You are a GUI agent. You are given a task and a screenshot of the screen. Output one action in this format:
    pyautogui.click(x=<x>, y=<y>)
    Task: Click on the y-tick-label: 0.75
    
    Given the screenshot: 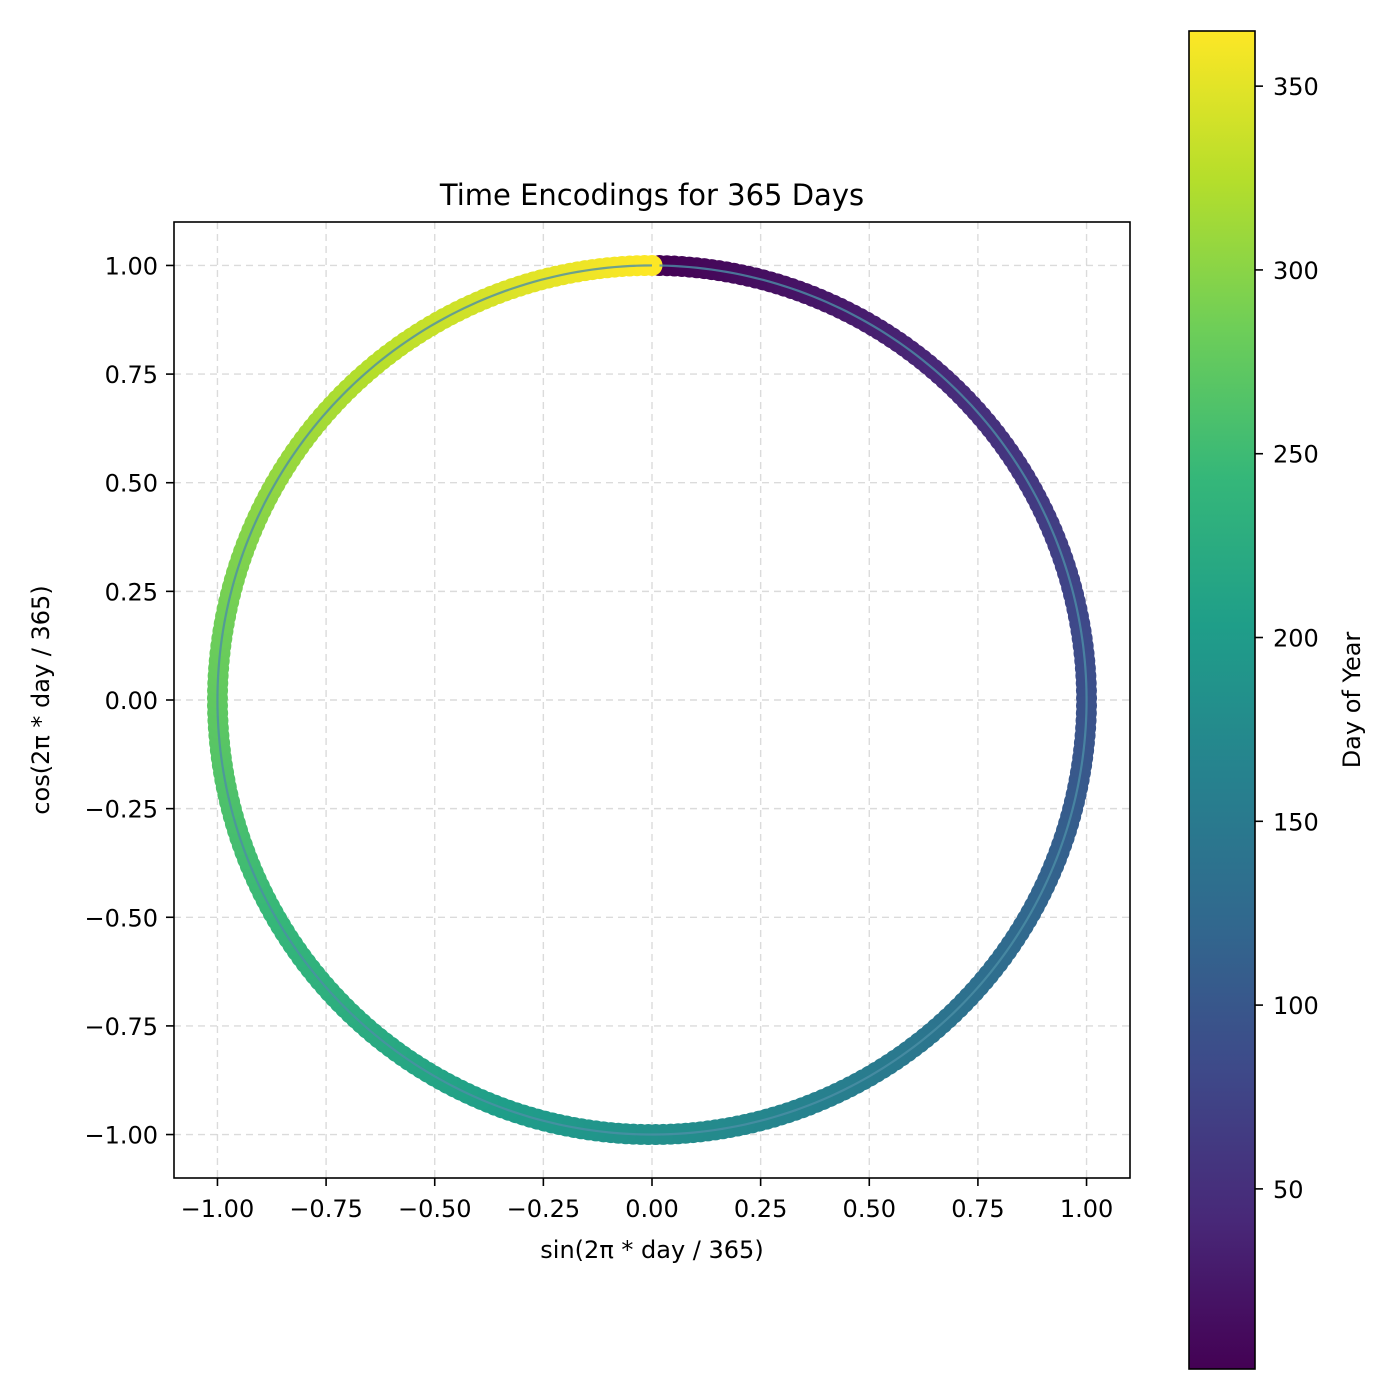 What is the action you would take?
    pyautogui.click(x=131, y=375)
    